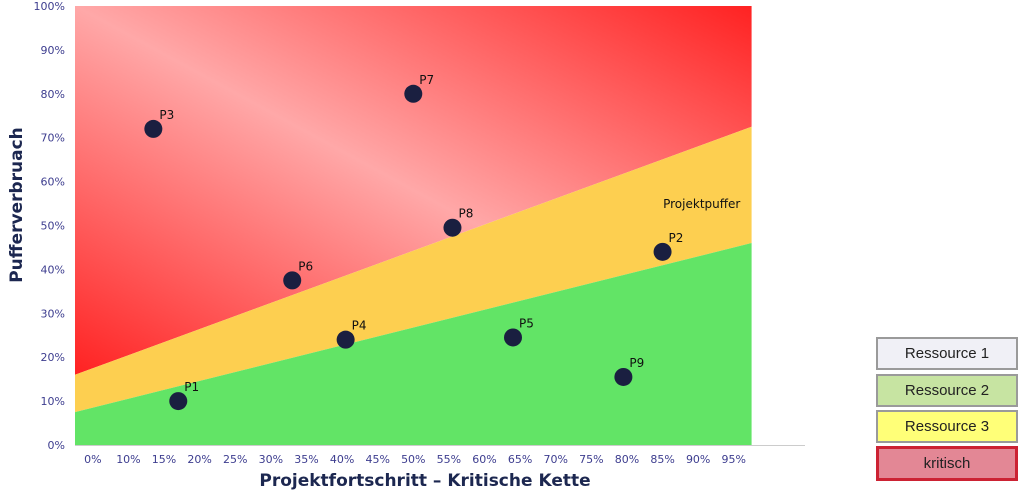 This screenshot has width=1024, height=492. What do you see at coordinates (53, 313) in the screenshot?
I see `y-tick-label: 30%` at bounding box center [53, 313].